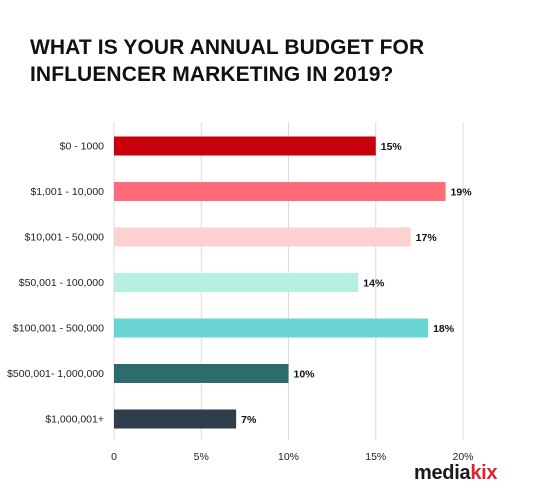  Describe the element at coordinates (427, 238) in the screenshot. I see `data-label: 17%` at that location.